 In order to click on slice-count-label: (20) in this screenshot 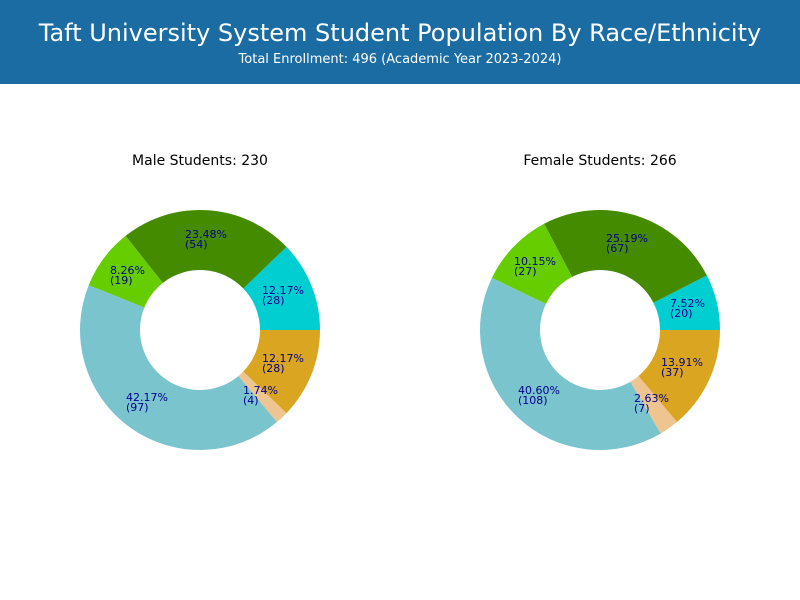, I will do `click(681, 313)`.